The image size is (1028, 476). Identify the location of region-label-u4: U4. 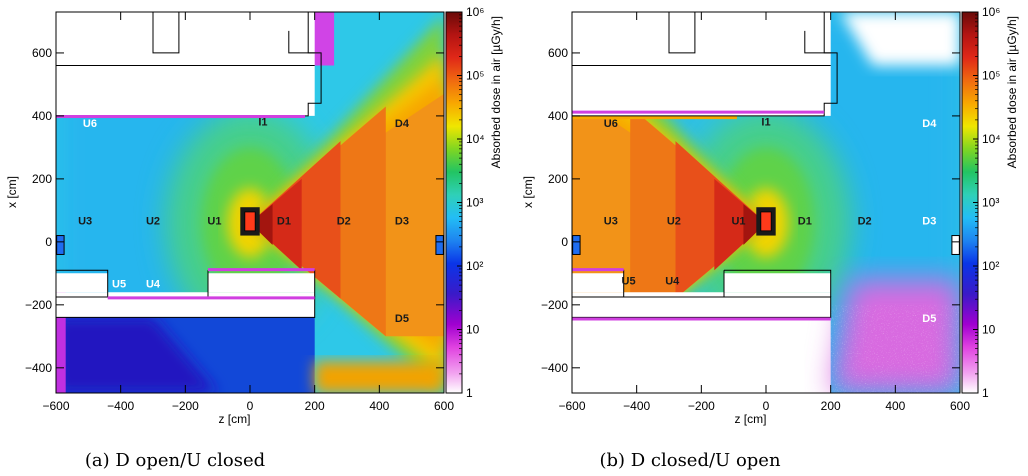
(153, 285).